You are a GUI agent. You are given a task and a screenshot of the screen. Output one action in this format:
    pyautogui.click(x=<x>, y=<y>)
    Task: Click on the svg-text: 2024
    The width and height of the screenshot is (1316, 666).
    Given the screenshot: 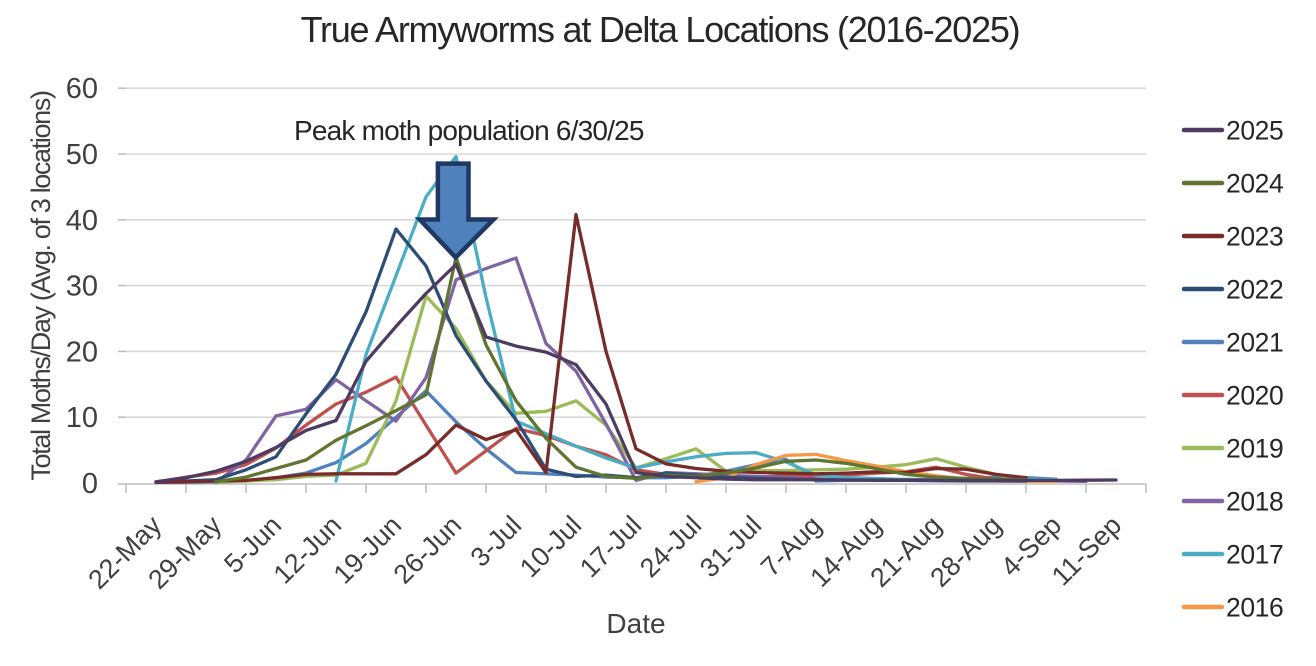 What is the action you would take?
    pyautogui.click(x=1254, y=184)
    